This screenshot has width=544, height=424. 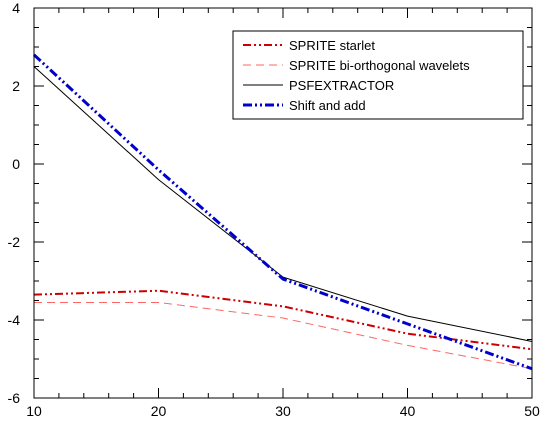 I want to click on x-tick-label: 40, so click(x=408, y=411).